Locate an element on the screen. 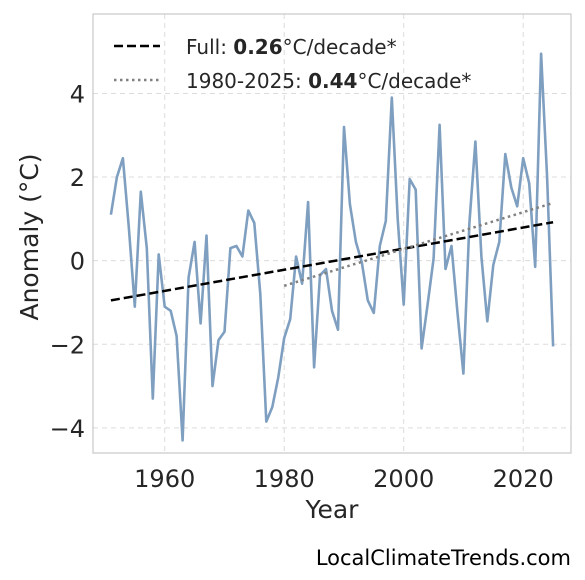 This screenshot has height=580, width=585. y-tick-label: 4 is located at coordinates (77, 94).